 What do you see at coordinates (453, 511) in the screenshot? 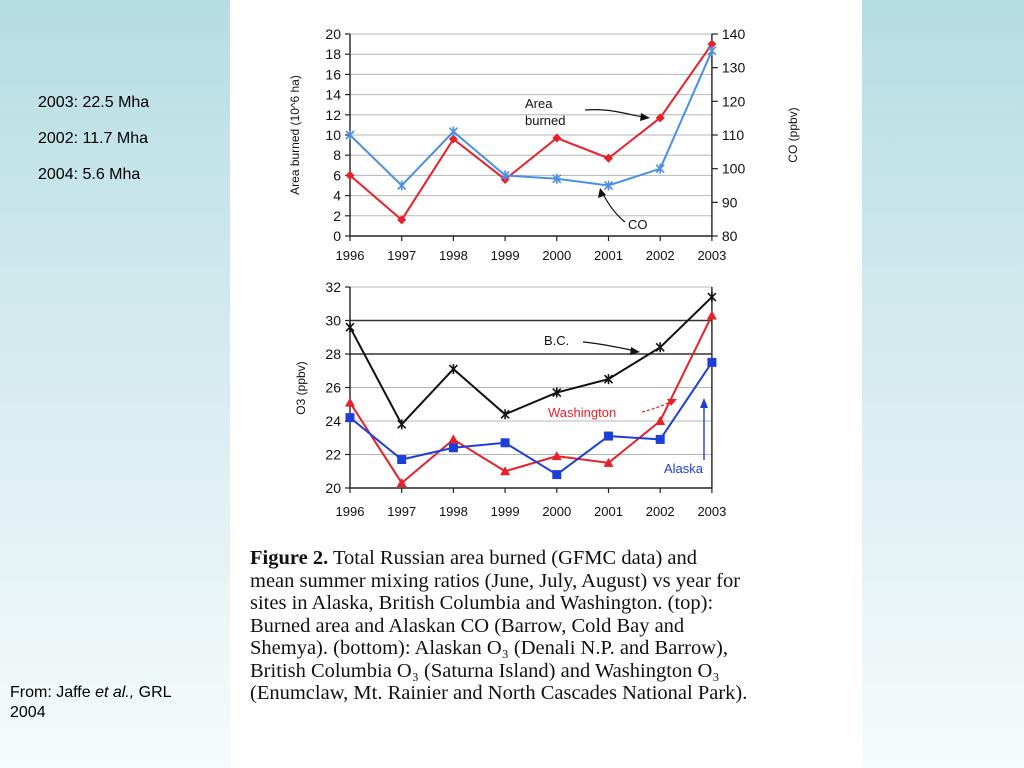
I see `bottom-x-tick-label: 1998` at bounding box center [453, 511].